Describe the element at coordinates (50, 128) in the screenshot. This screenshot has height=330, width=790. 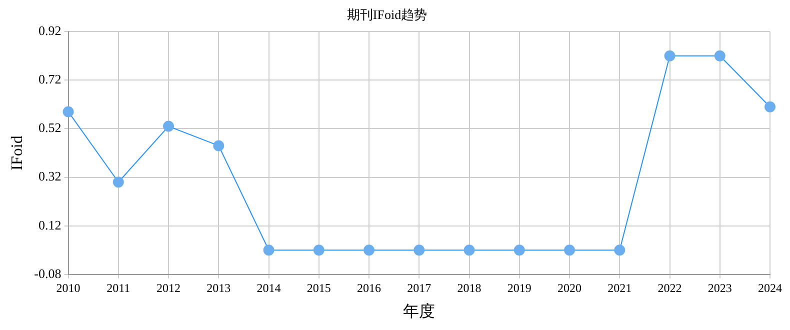
I see `y-tick-label: 0.52` at that location.